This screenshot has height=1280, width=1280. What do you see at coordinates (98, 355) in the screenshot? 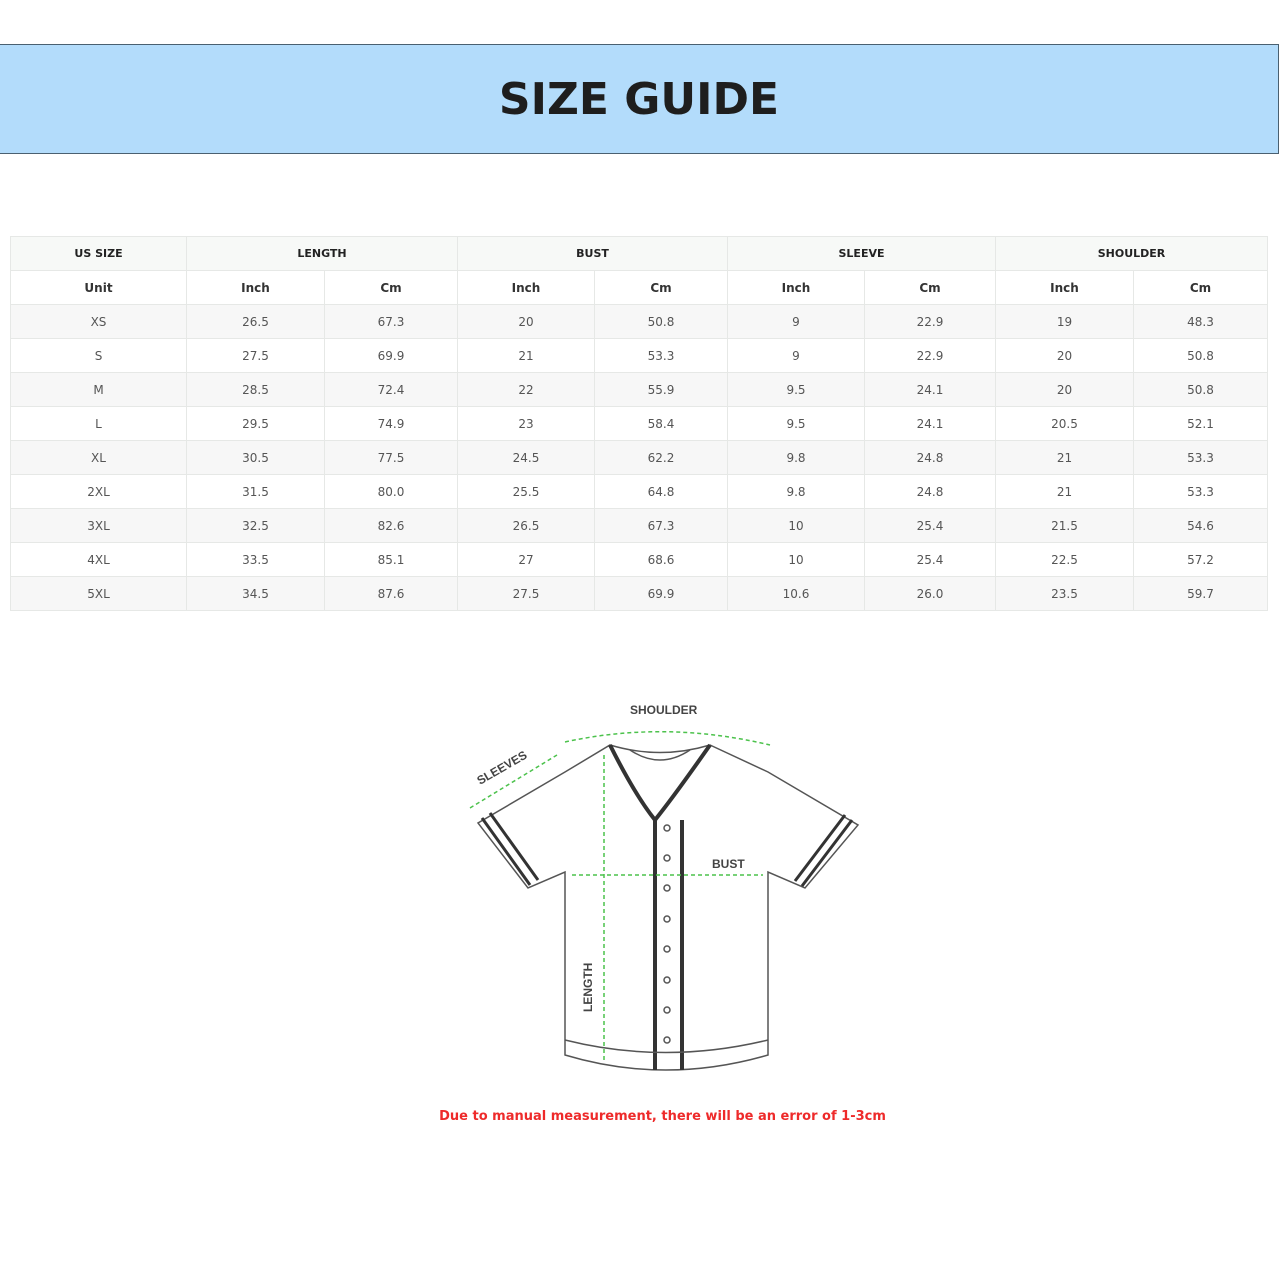
I see `table-cell: S` at bounding box center [98, 355].